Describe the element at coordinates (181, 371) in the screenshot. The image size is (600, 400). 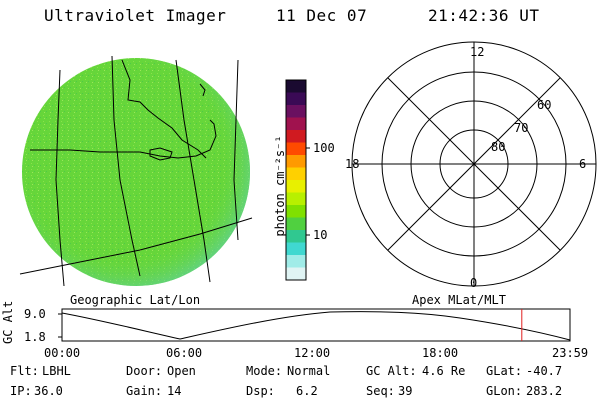
I see `status-door-value: Open` at that location.